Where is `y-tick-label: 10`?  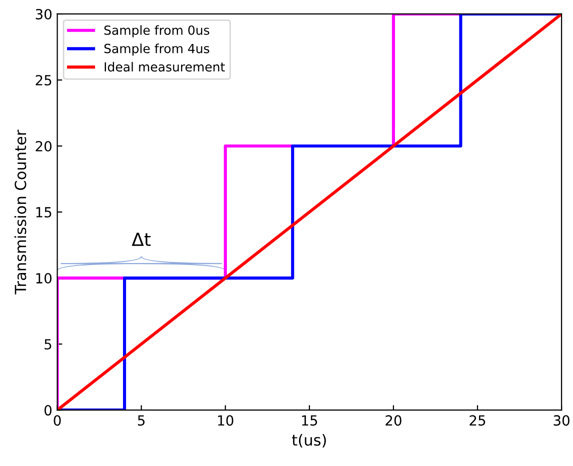 y-tick-label: 10 is located at coordinates (44, 278).